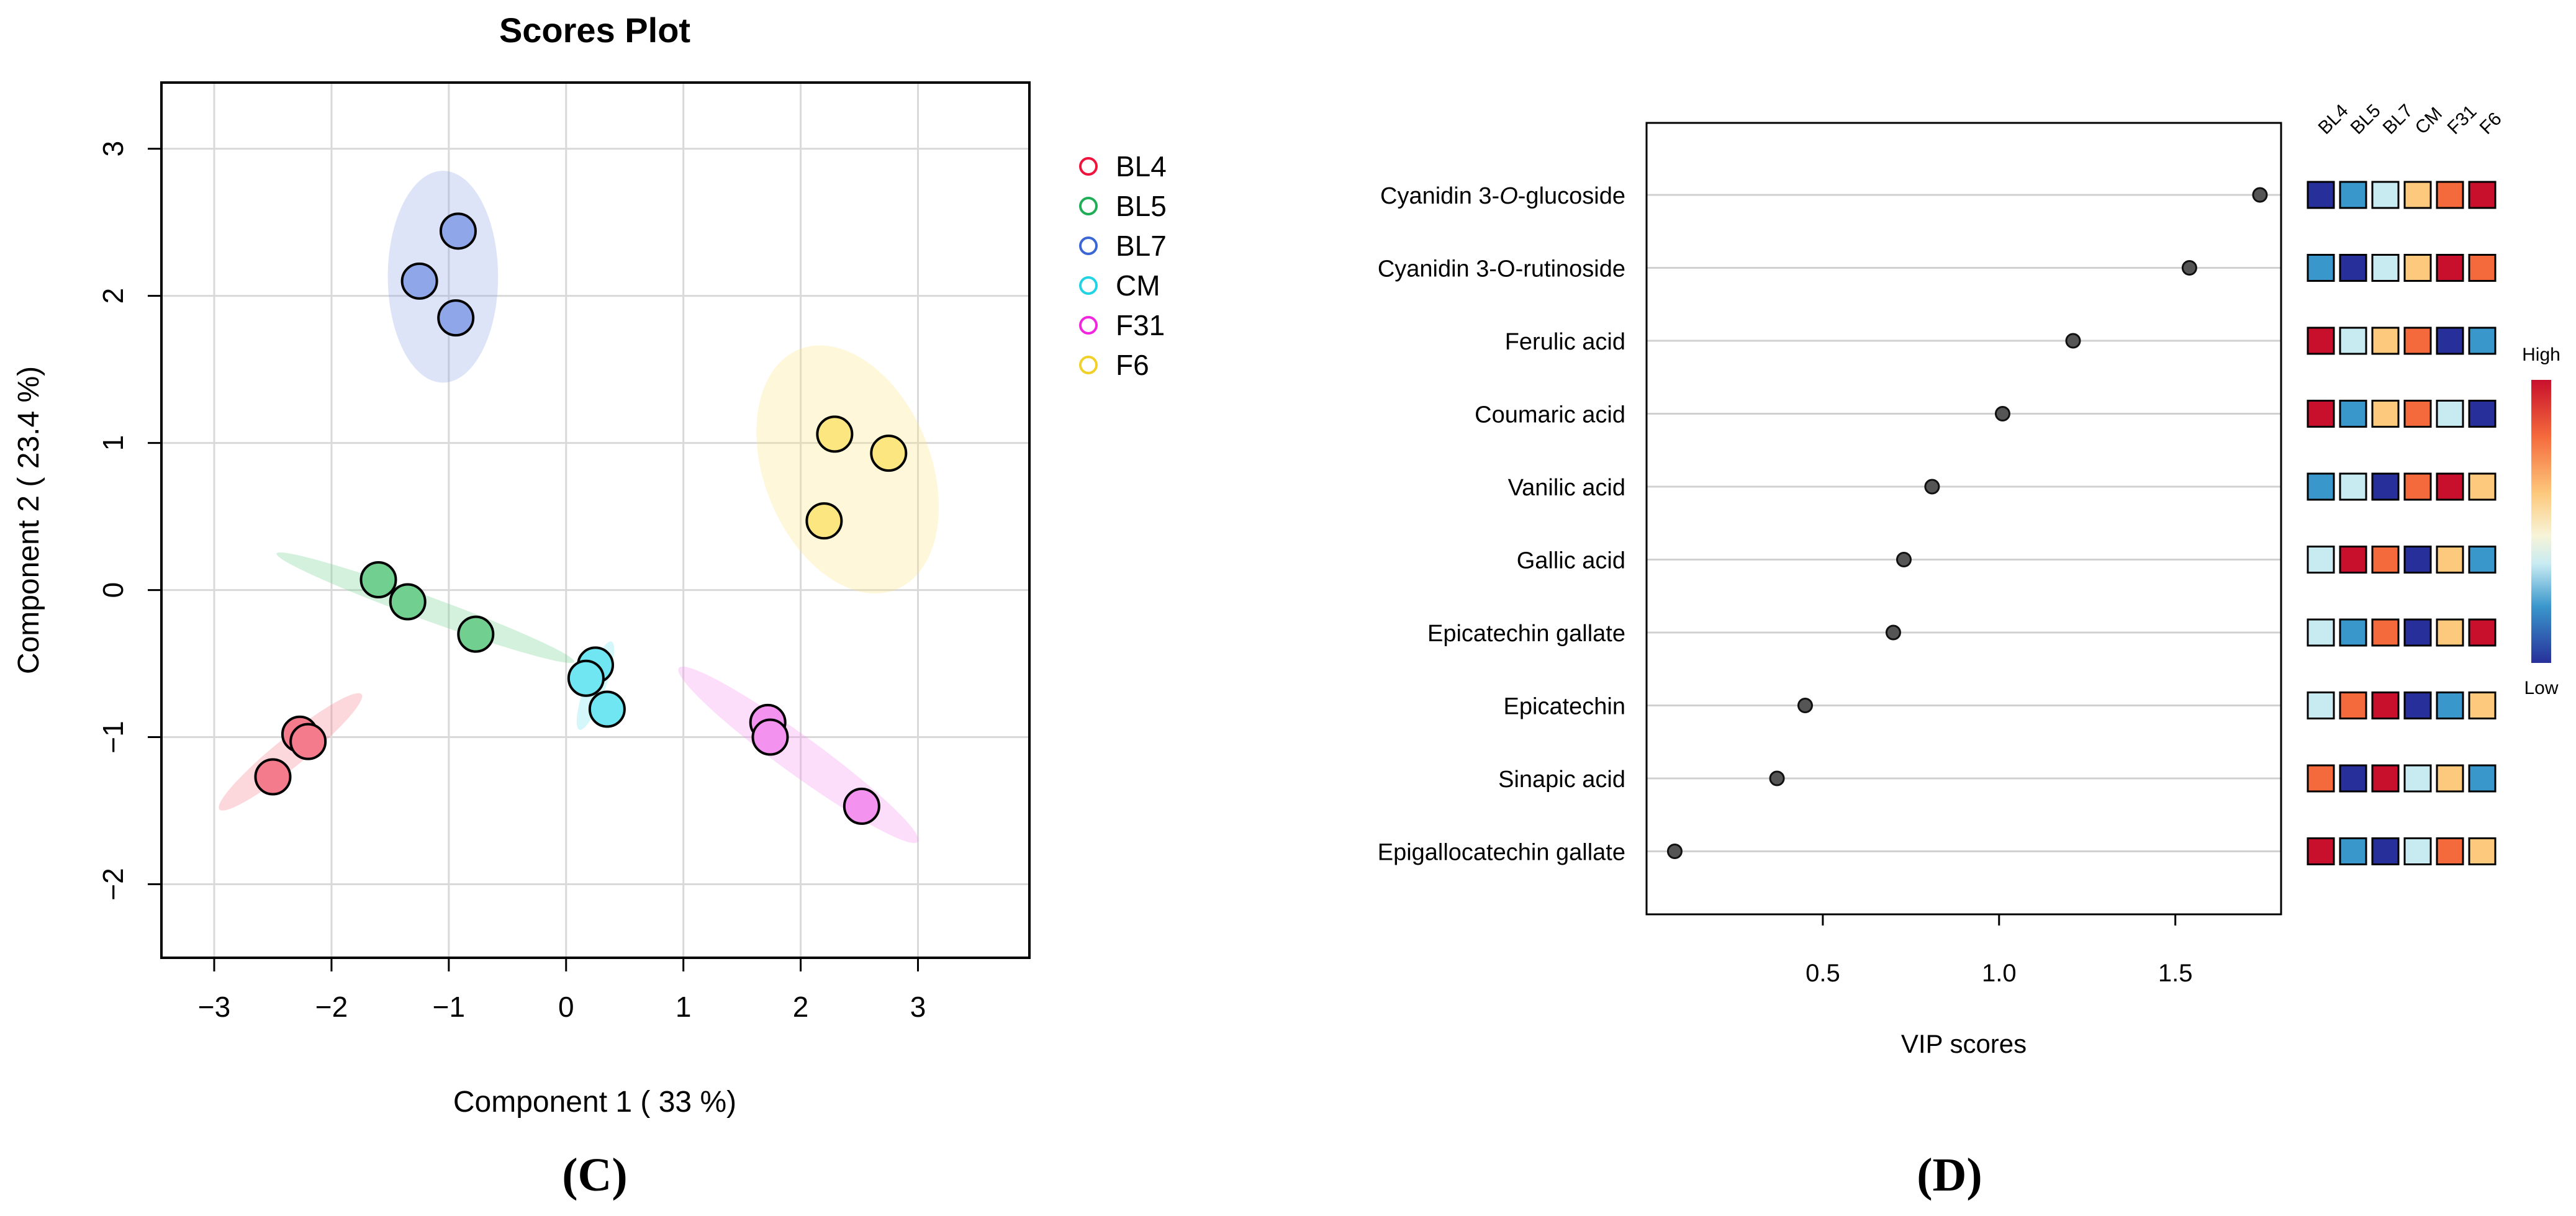 The height and width of the screenshot is (1216, 2576). What do you see at coordinates (1566, 488) in the screenshot?
I see `vip-compound-label: Vanilic acid` at bounding box center [1566, 488].